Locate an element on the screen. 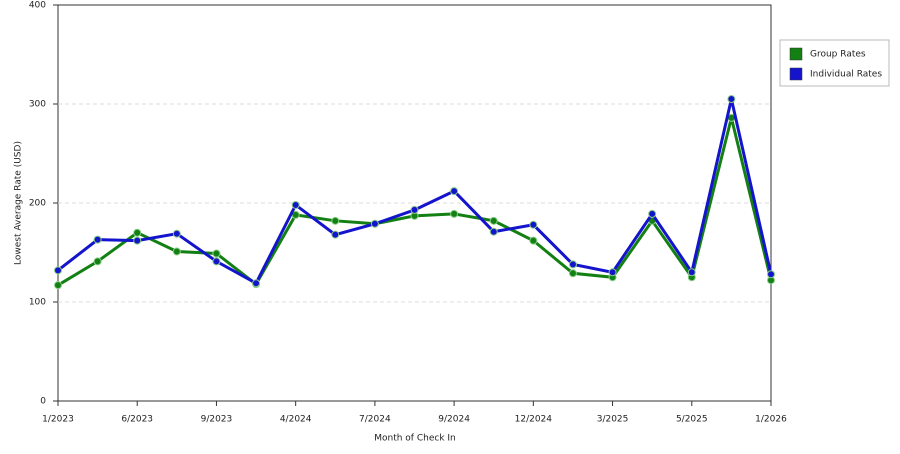  x-tick-label: 4/2024 is located at coordinates (296, 420).